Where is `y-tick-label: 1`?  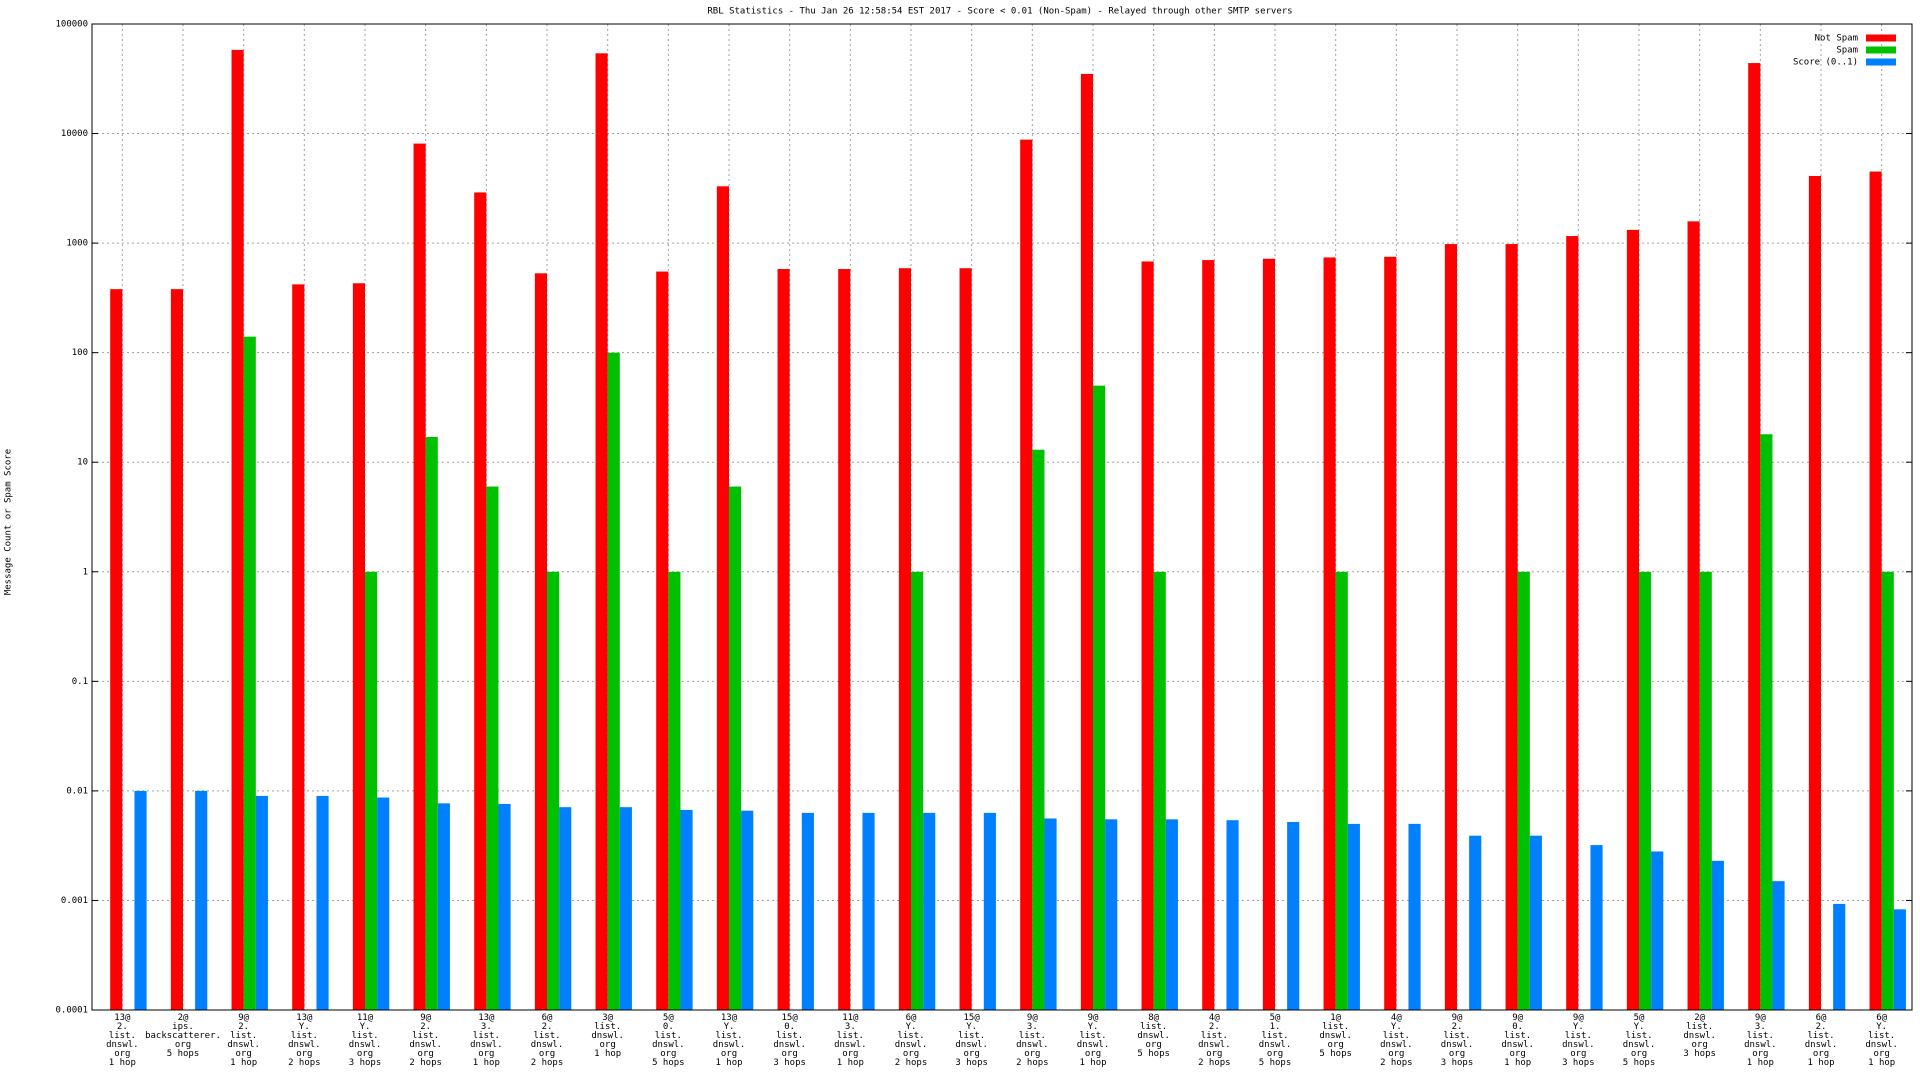 y-tick-label: 1 is located at coordinates (85, 572).